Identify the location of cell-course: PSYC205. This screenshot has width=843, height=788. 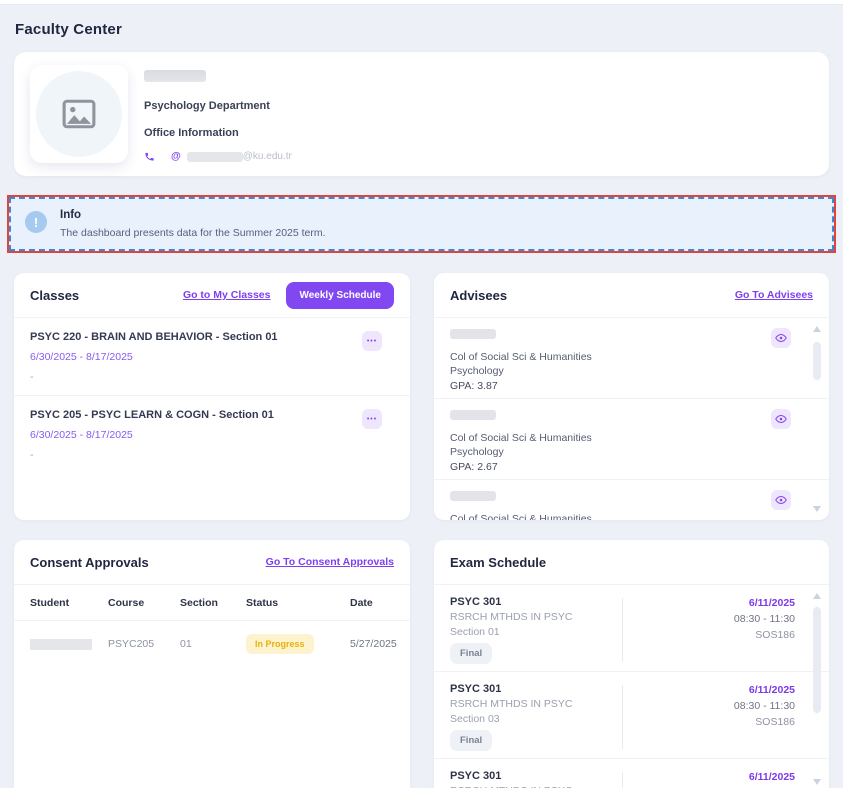
(131, 644).